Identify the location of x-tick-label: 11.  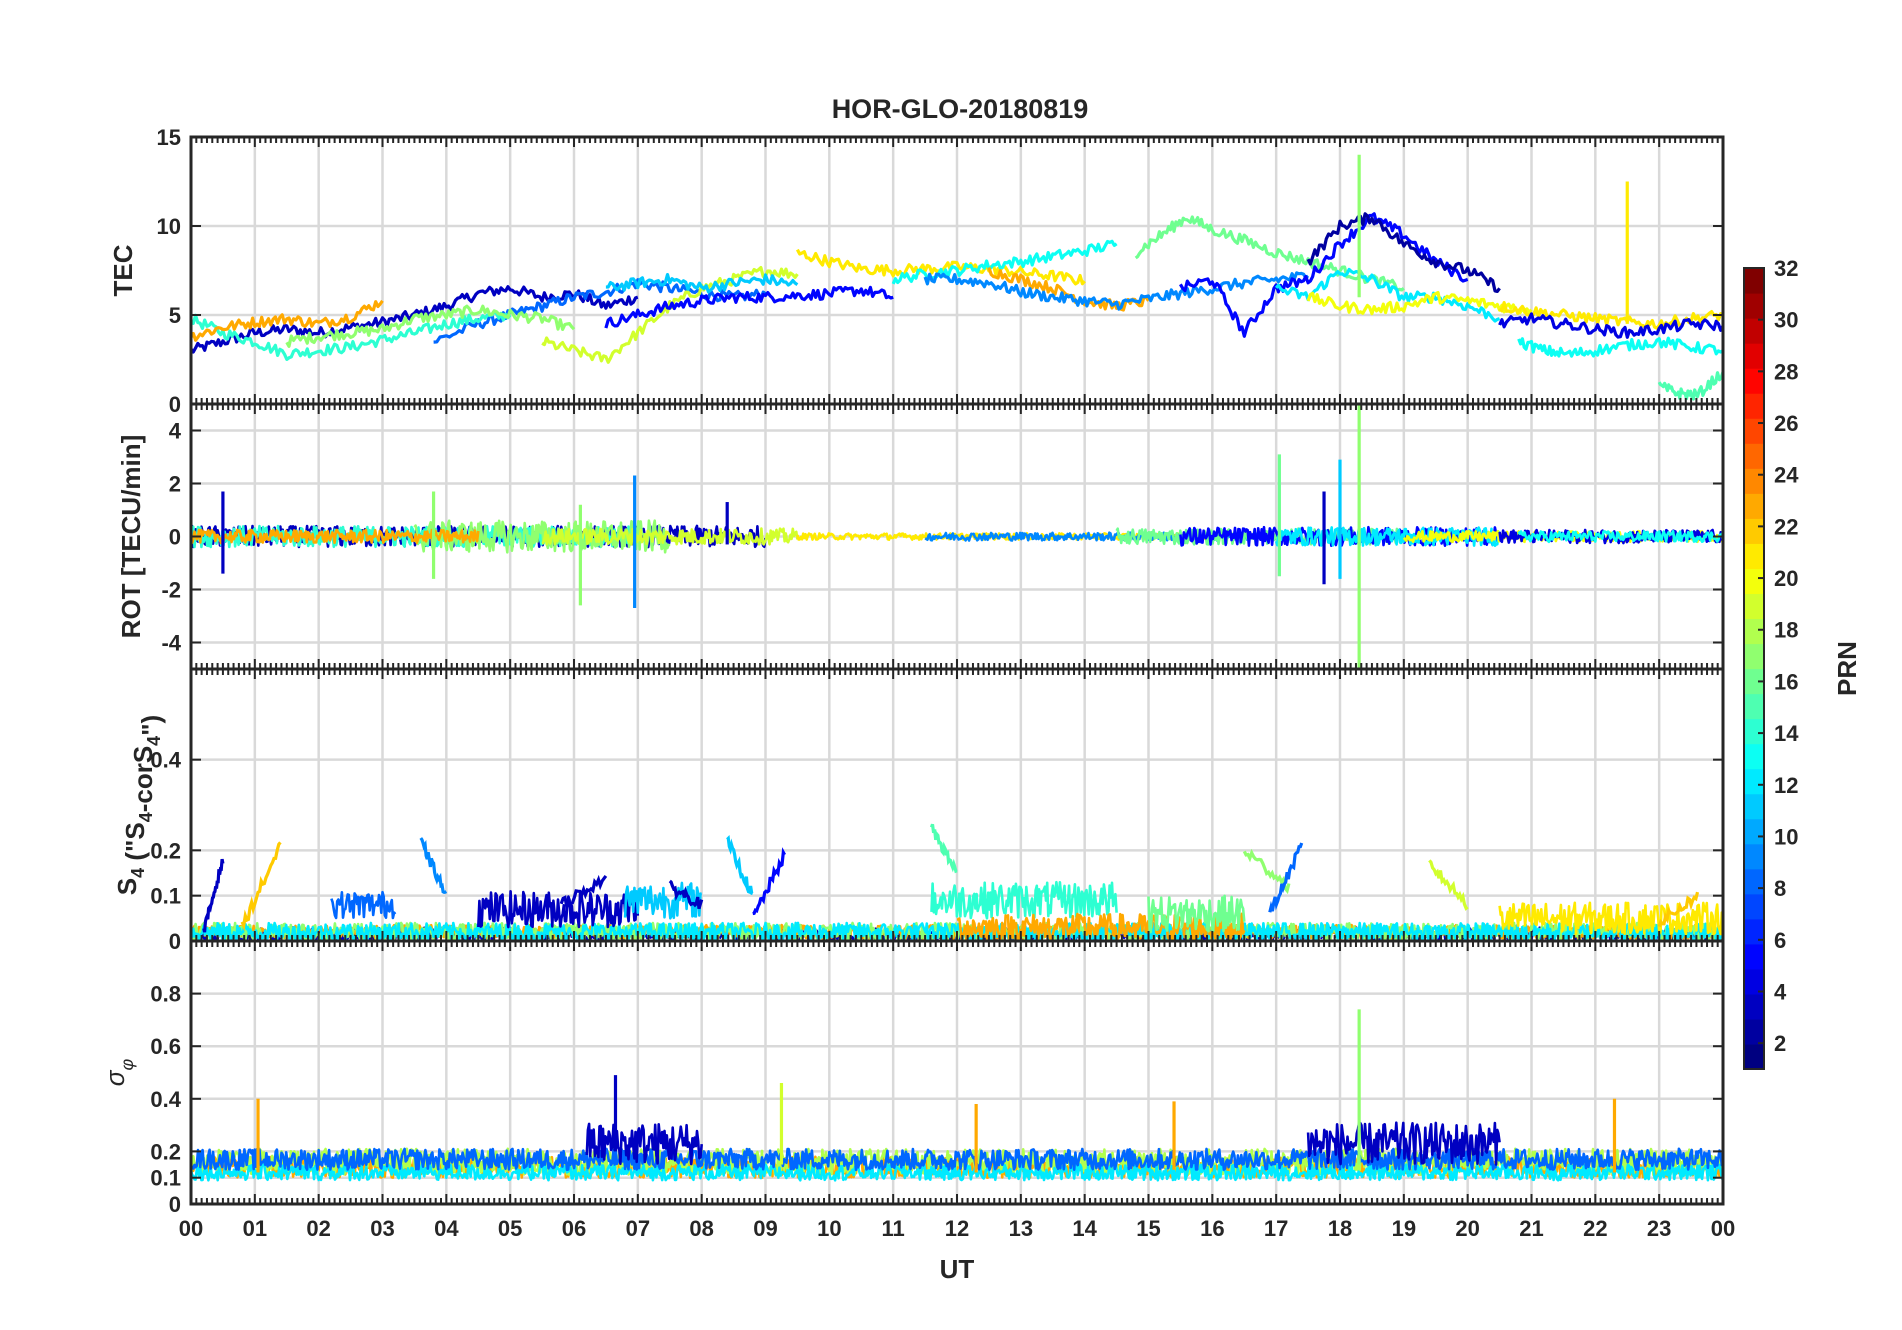
(893, 1228).